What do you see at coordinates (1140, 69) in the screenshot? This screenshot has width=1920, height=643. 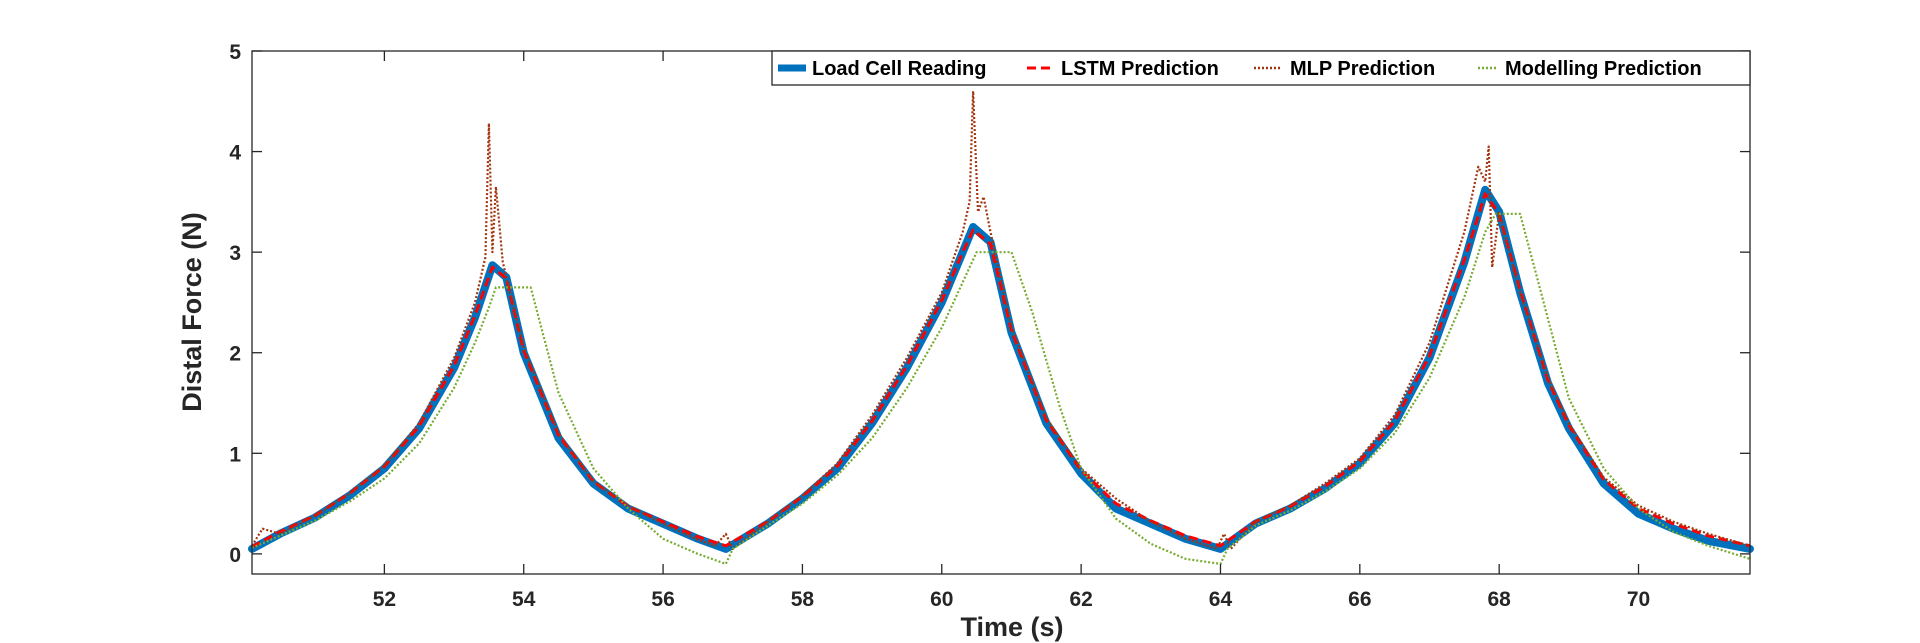 I see `legend-label-1: LSTM Prediction` at bounding box center [1140, 69].